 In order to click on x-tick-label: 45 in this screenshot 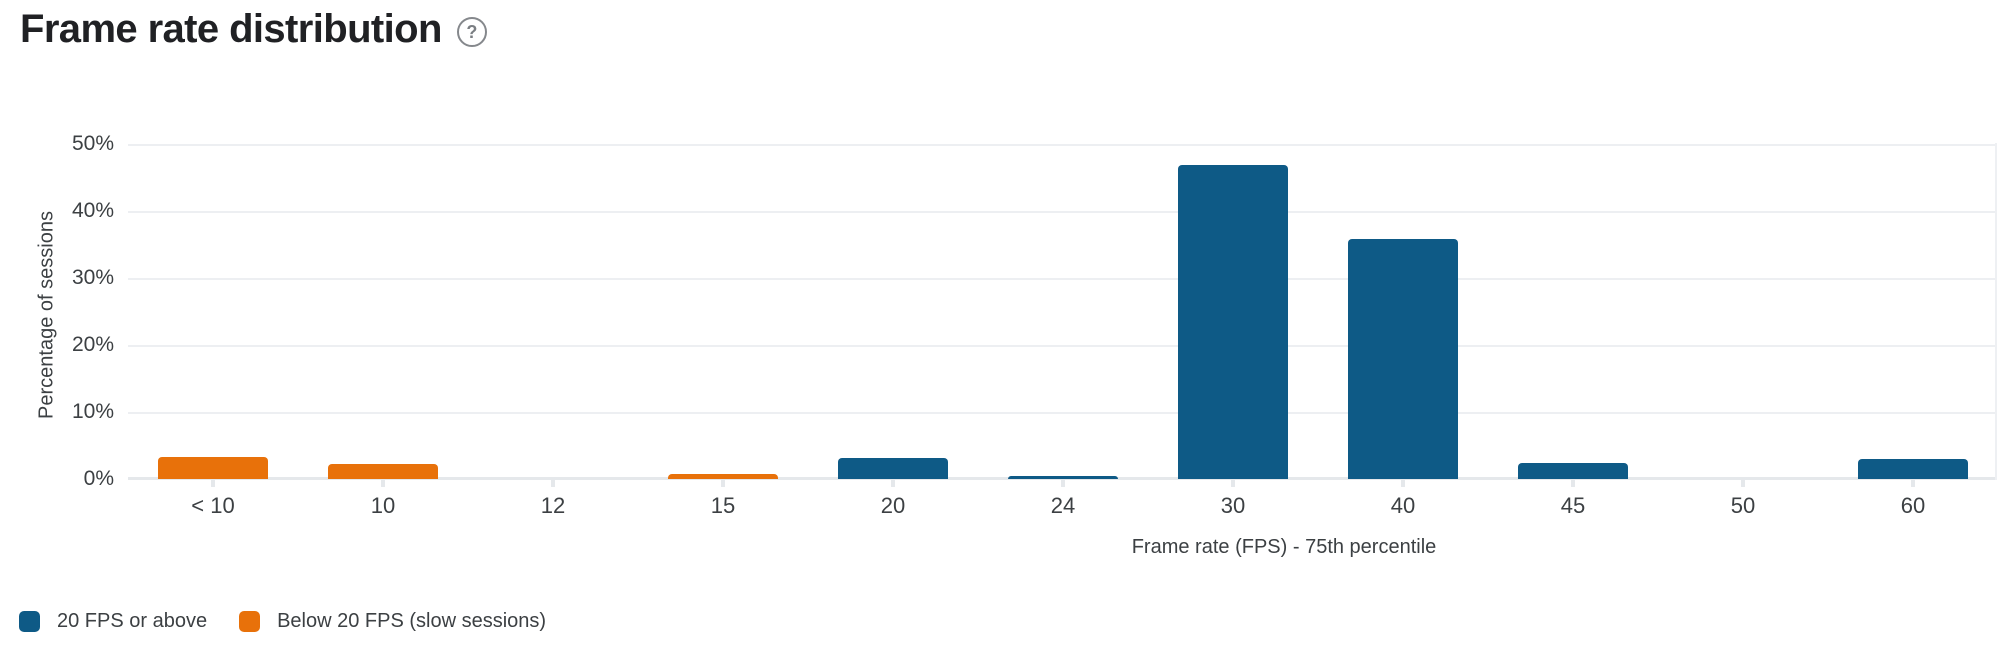, I will do `click(1573, 505)`.